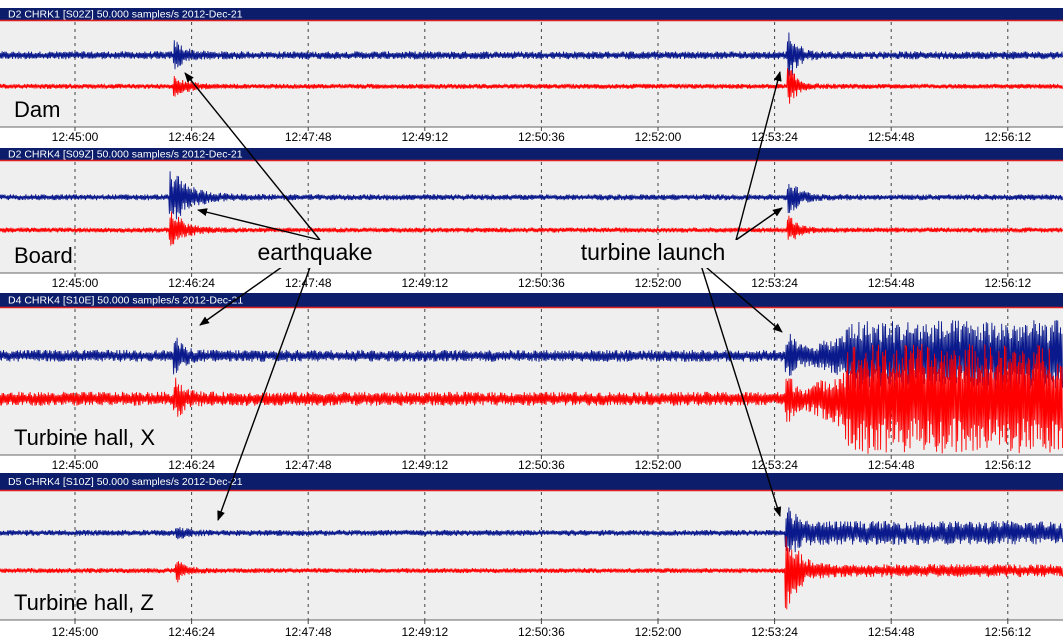 This screenshot has width=1063, height=642. What do you see at coordinates (84, 437) in the screenshot?
I see `panel-label: Turbine hall, X` at bounding box center [84, 437].